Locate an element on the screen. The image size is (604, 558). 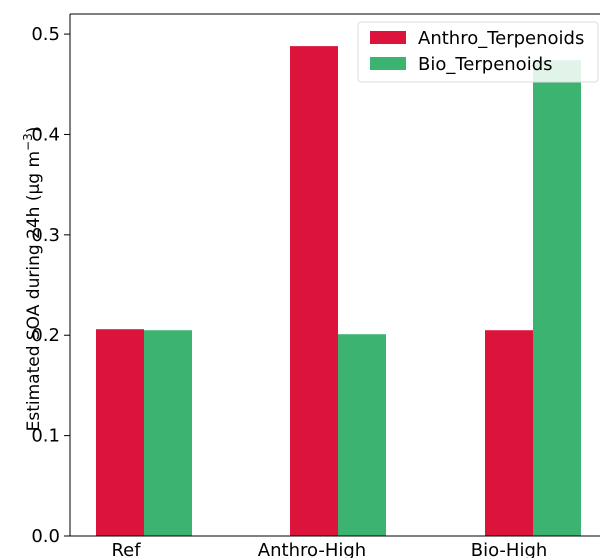
y-axis-label-end: ) is located at coordinates (34, 130).